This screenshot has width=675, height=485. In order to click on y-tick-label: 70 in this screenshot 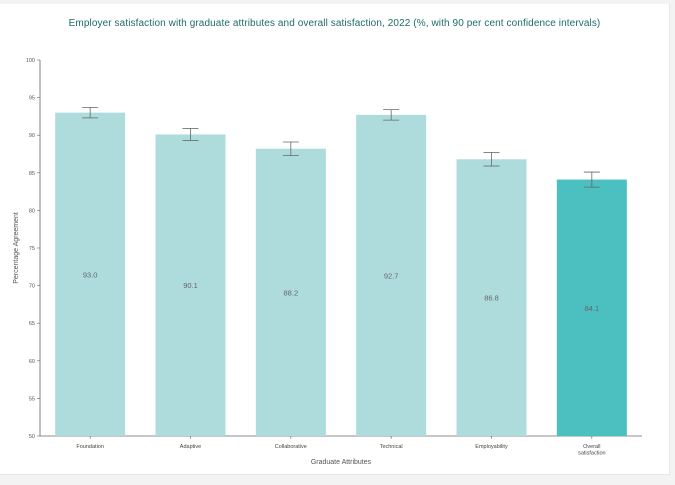, I will do `click(32, 287)`.